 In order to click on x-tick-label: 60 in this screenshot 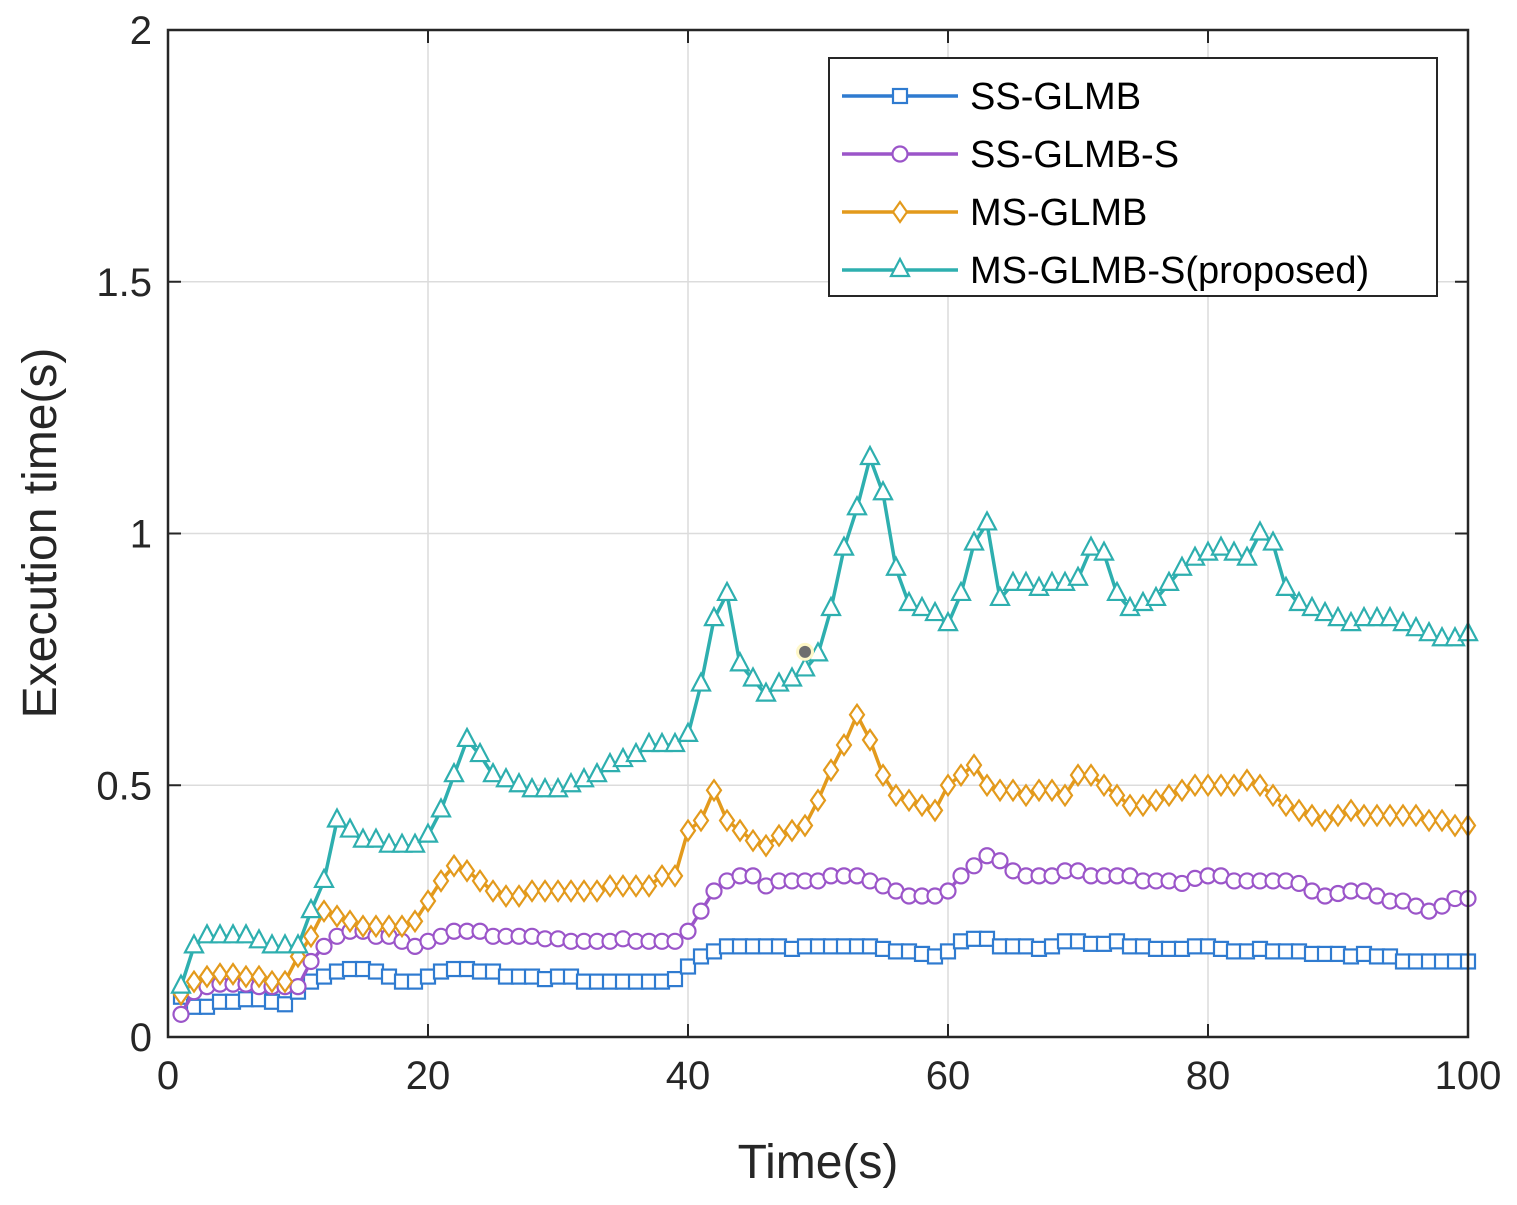, I will do `click(948, 1076)`.